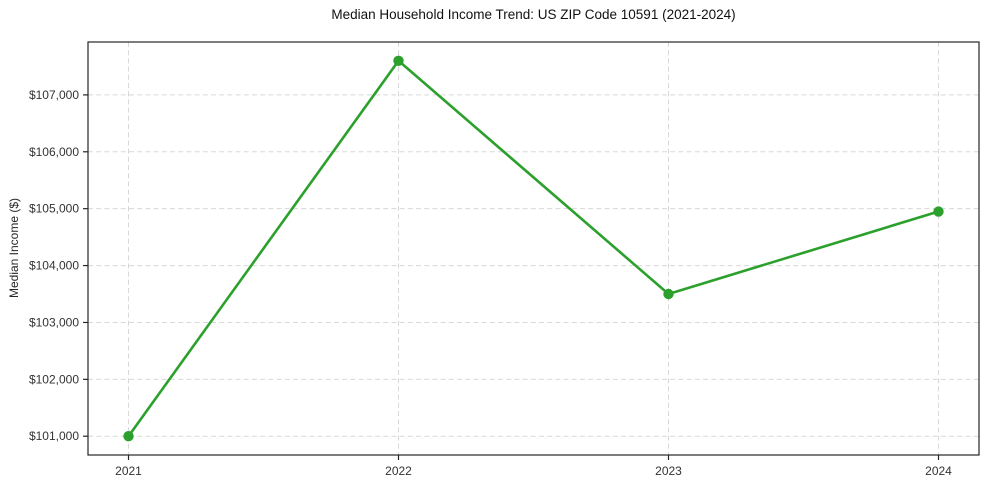  I want to click on y-tick-label: $105,000, so click(54, 209).